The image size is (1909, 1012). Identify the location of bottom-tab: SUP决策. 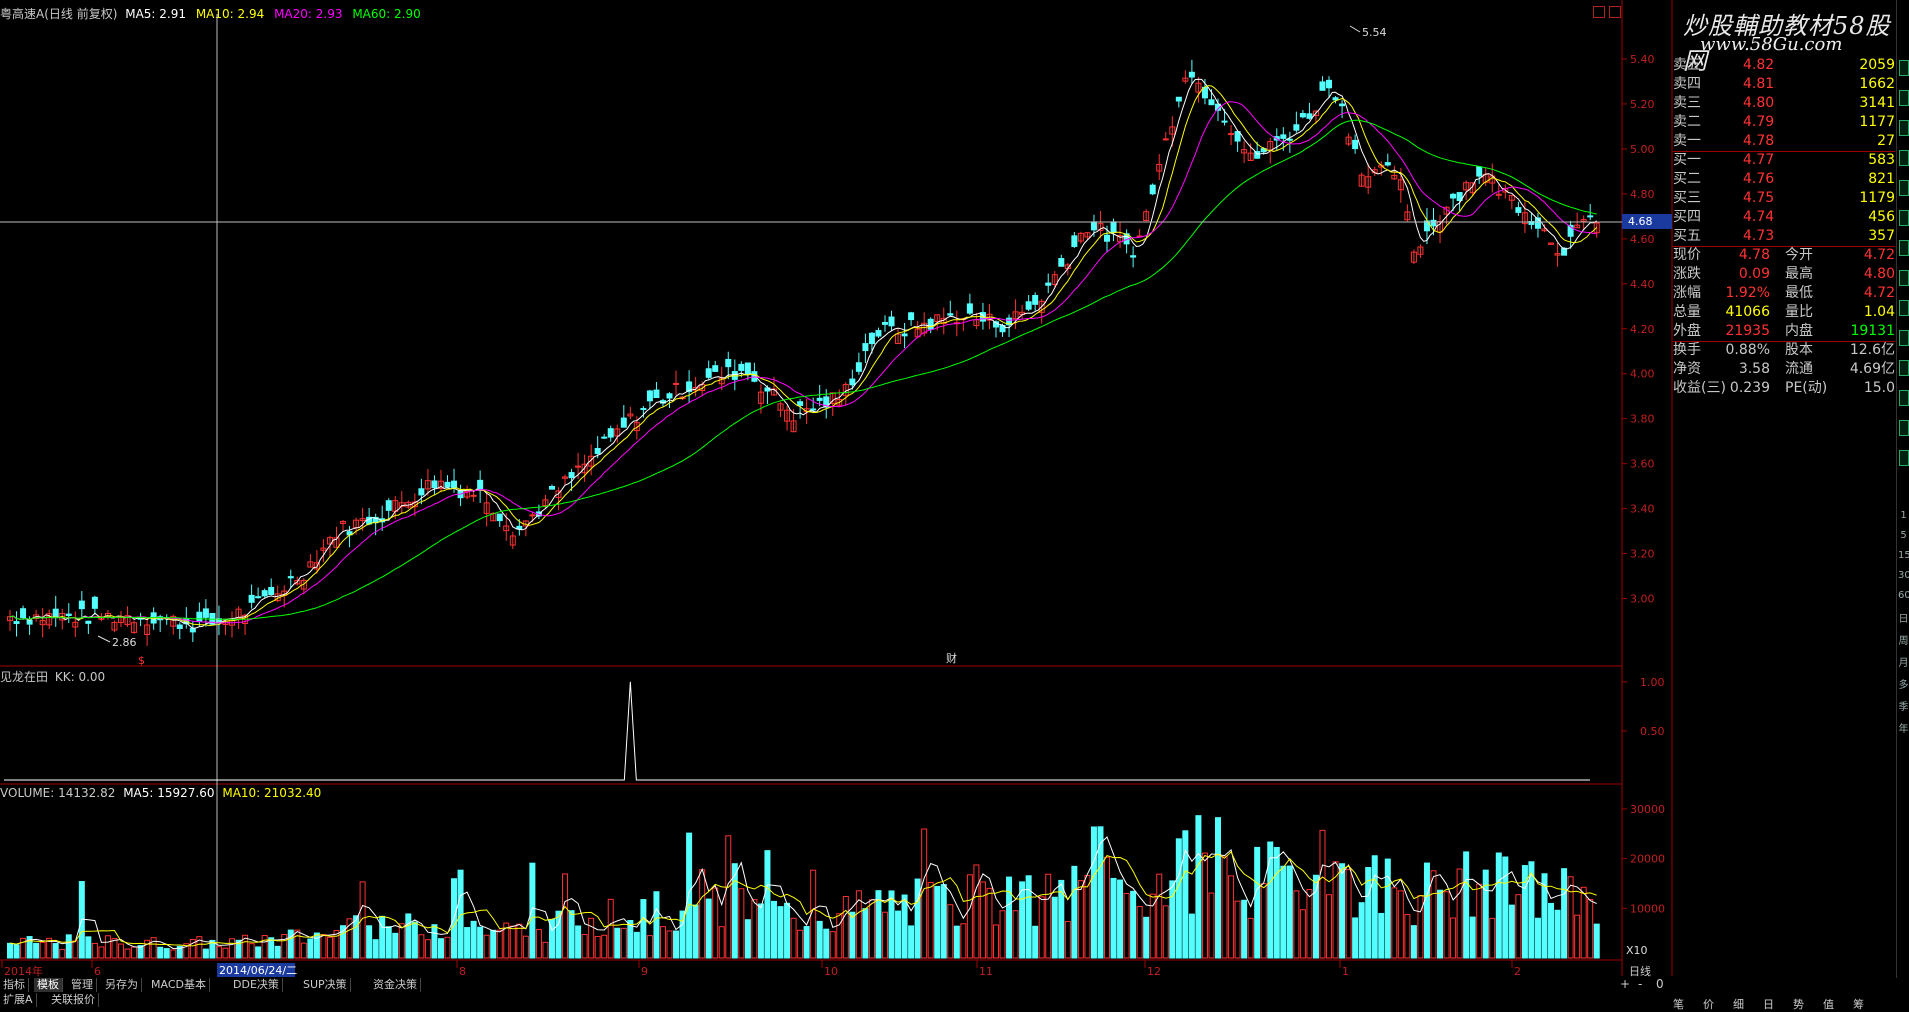
(325, 985).